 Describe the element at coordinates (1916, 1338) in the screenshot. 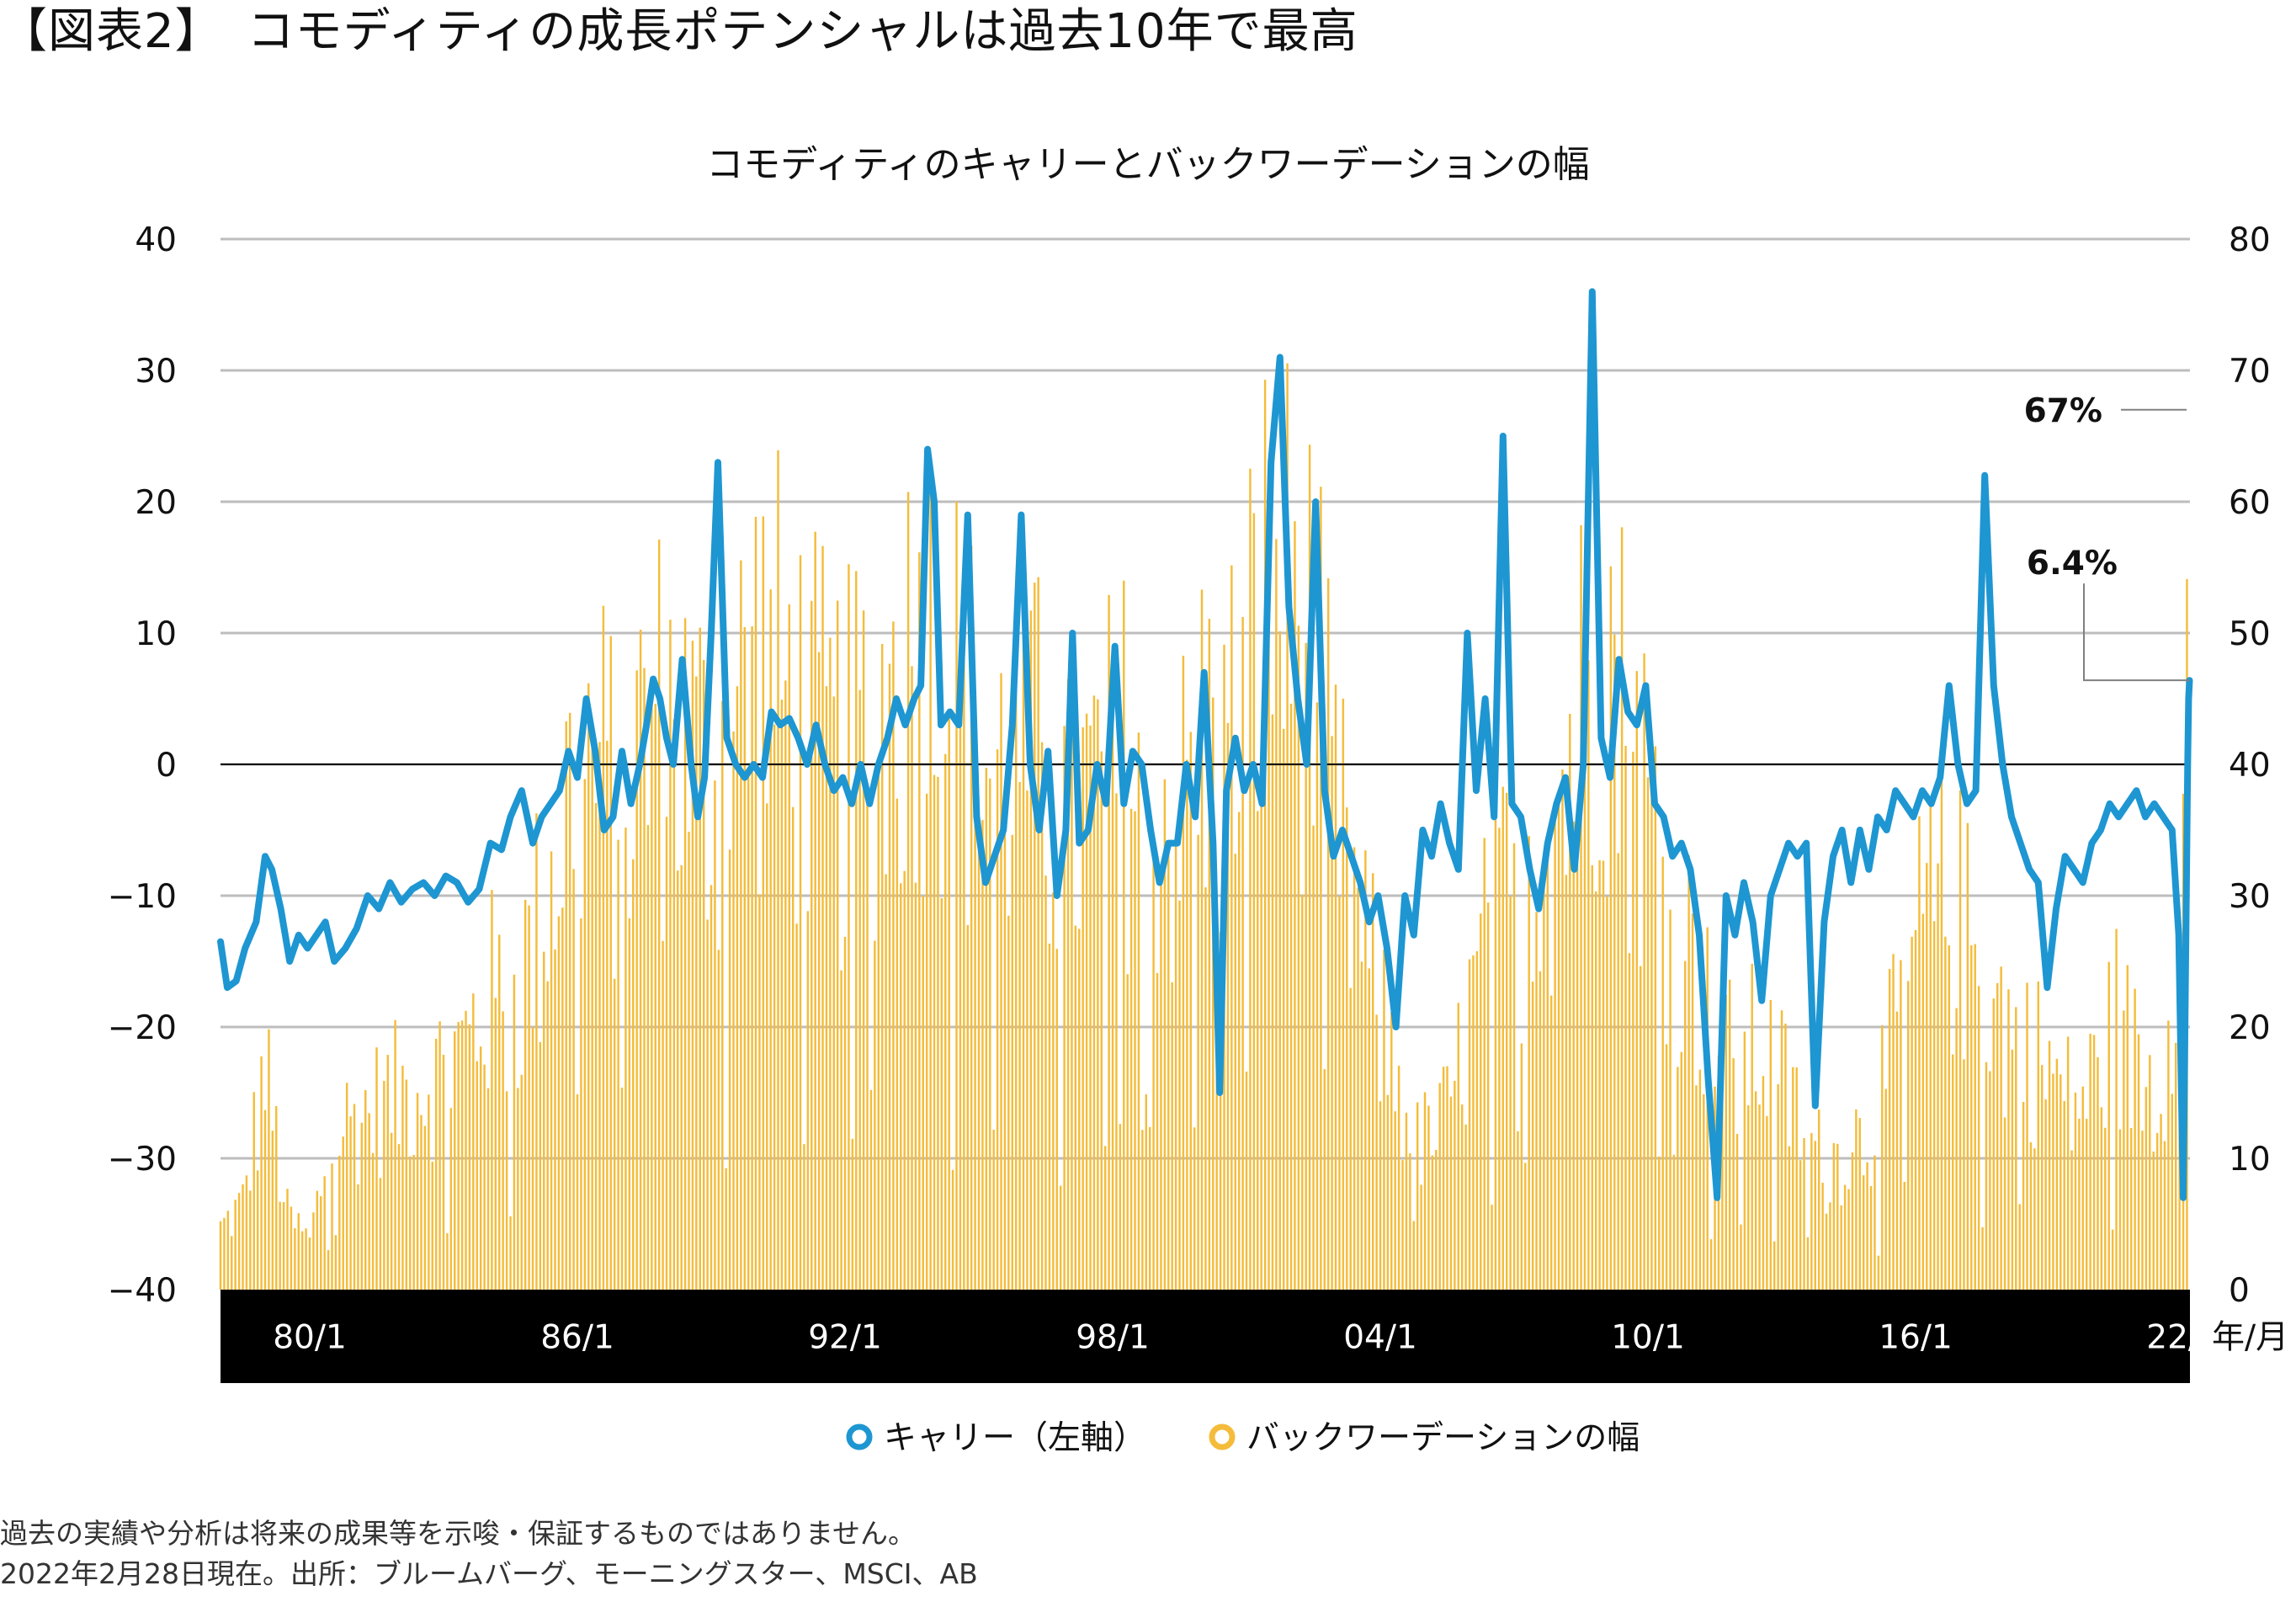

I see `x-tick-label: 16/1` at that location.